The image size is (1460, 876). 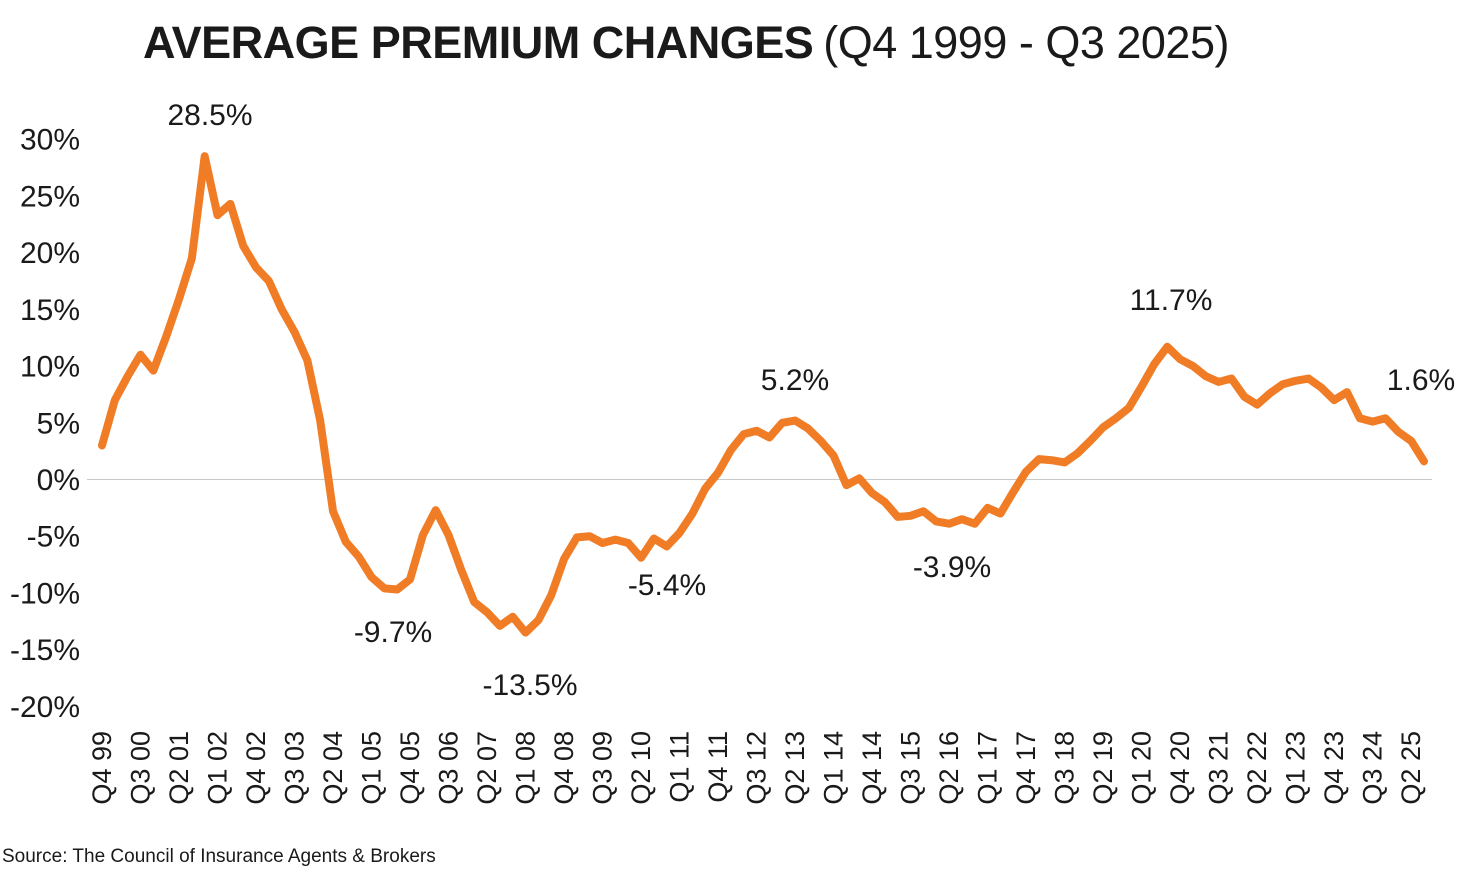 I want to click on x-axis-tick-label: Q2 25, so click(x=1411, y=768).